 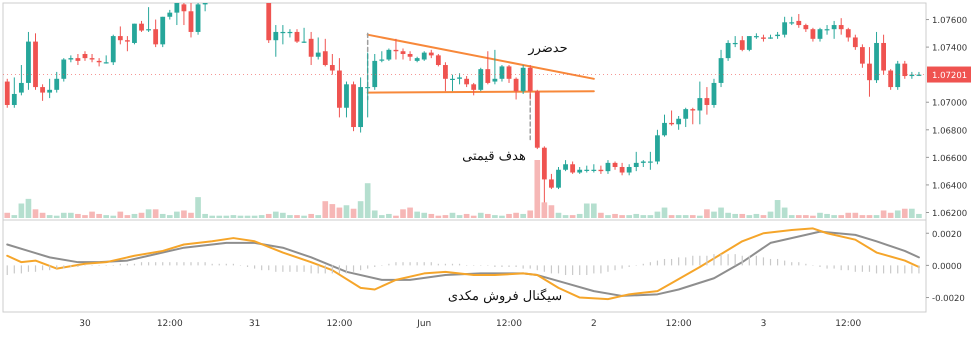 What do you see at coordinates (950, 159) in the screenshot?
I see `y-tick-label: 1.06600` at bounding box center [950, 159].